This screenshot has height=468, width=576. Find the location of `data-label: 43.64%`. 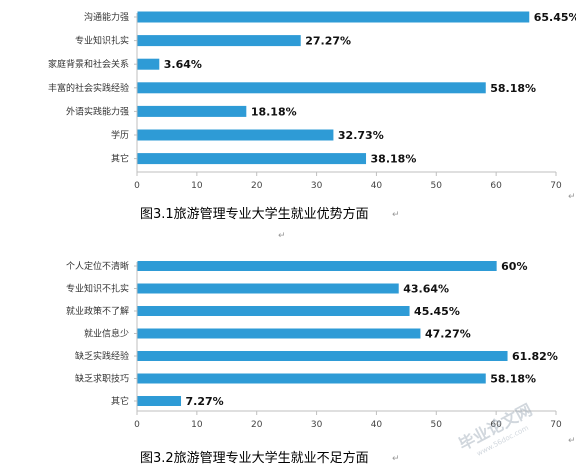

data-label: 43.64% is located at coordinates (426, 289).